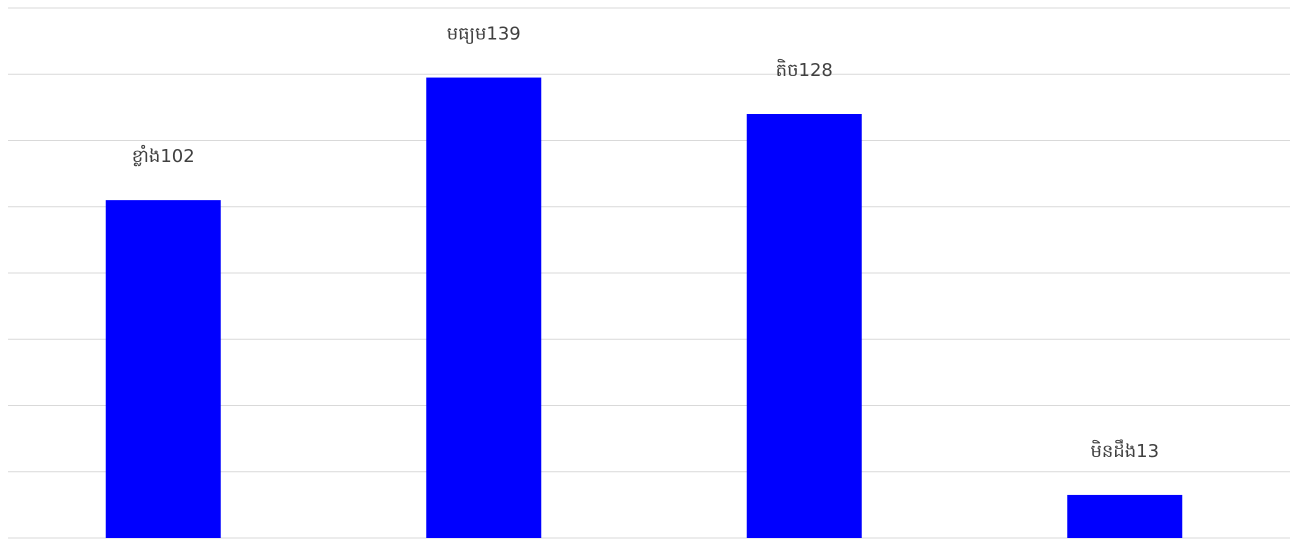  I want to click on data-label-3: តិច128, so click(804, 69).